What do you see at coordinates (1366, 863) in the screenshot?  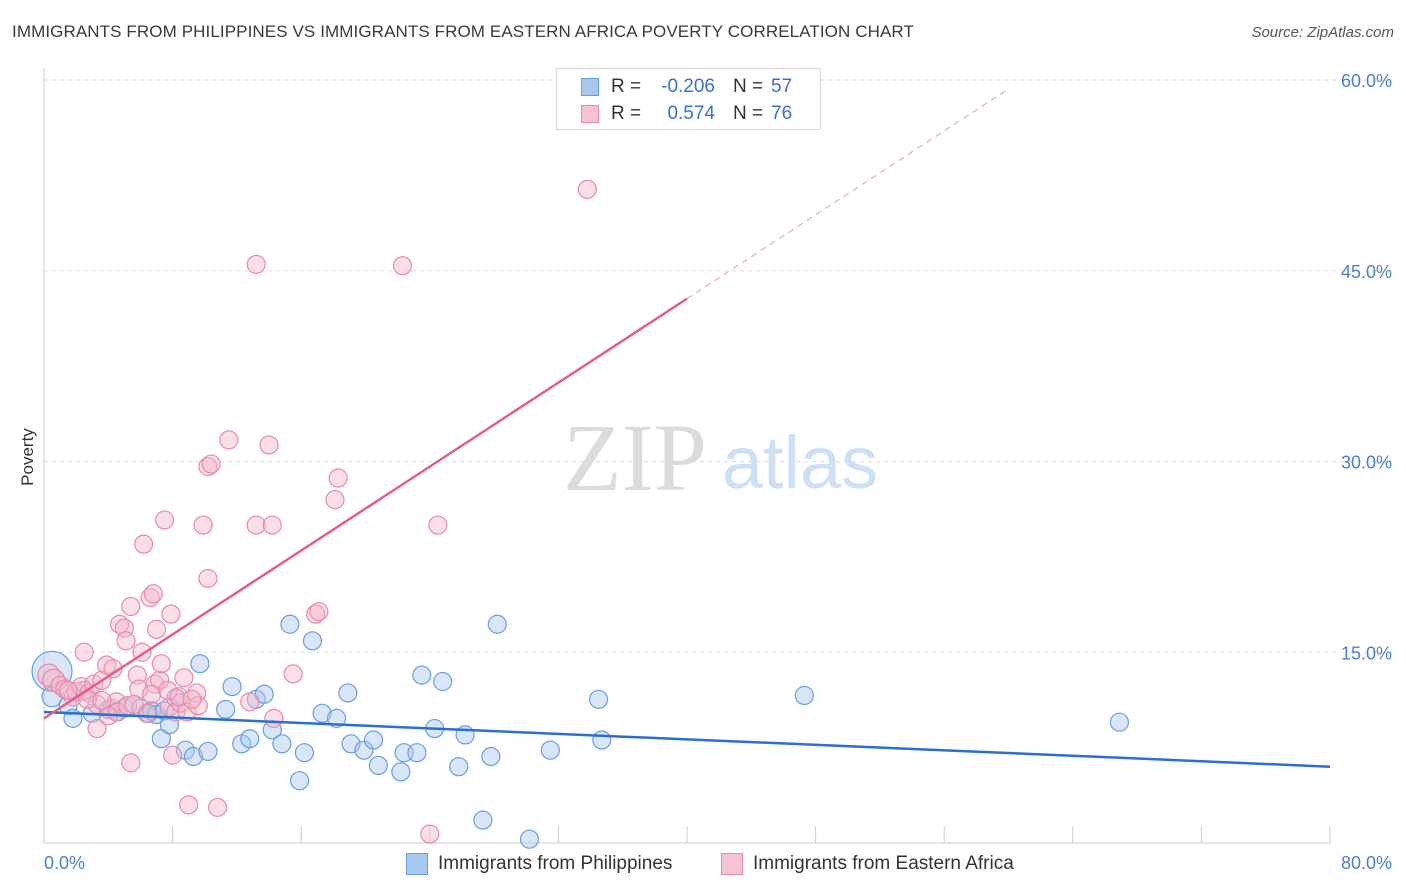 I see `x-tick-label: 80.0%` at bounding box center [1366, 863].